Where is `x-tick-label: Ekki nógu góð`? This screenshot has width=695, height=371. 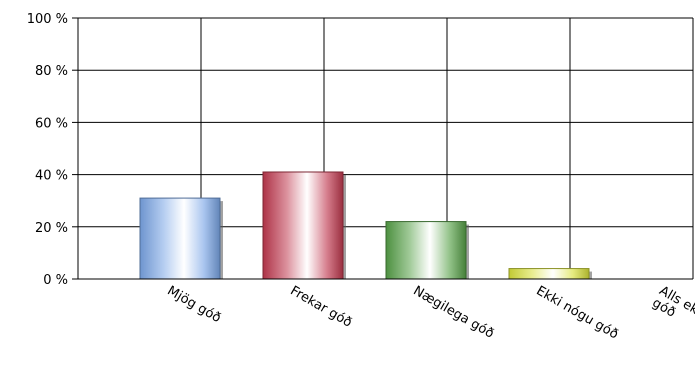
x-tick-label: Ekki nógu góð is located at coordinates (577, 312).